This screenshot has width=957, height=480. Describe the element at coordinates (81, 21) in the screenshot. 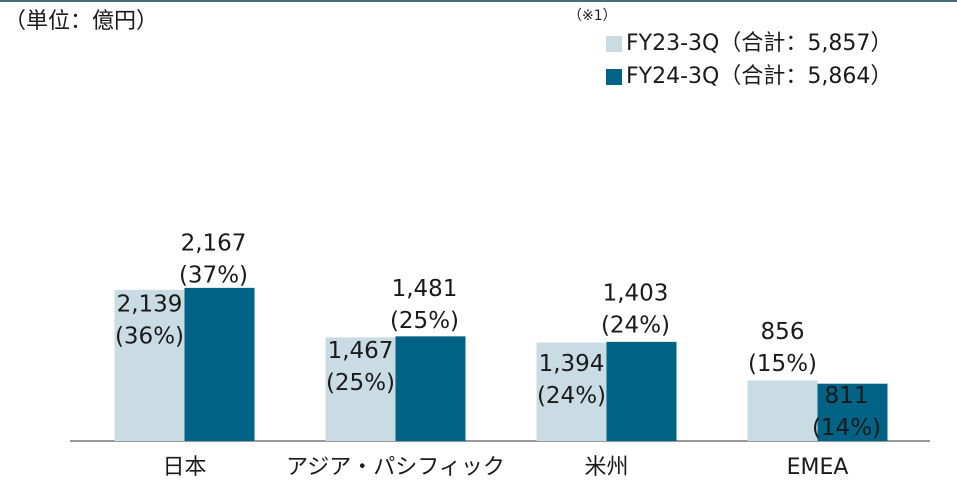

I see `chart-title: （単位：億円）` at that location.